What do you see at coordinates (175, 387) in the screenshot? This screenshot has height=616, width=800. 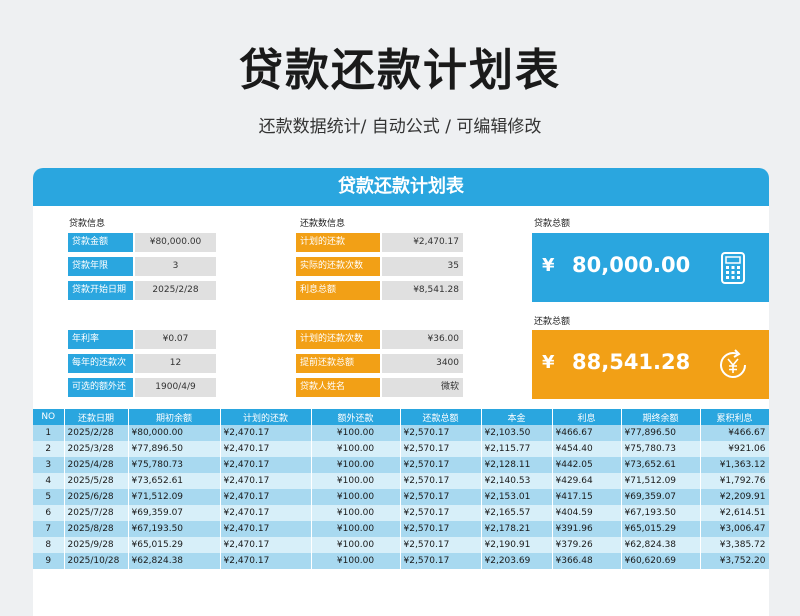 I see `field-value: 1900/4/9` at bounding box center [175, 387].